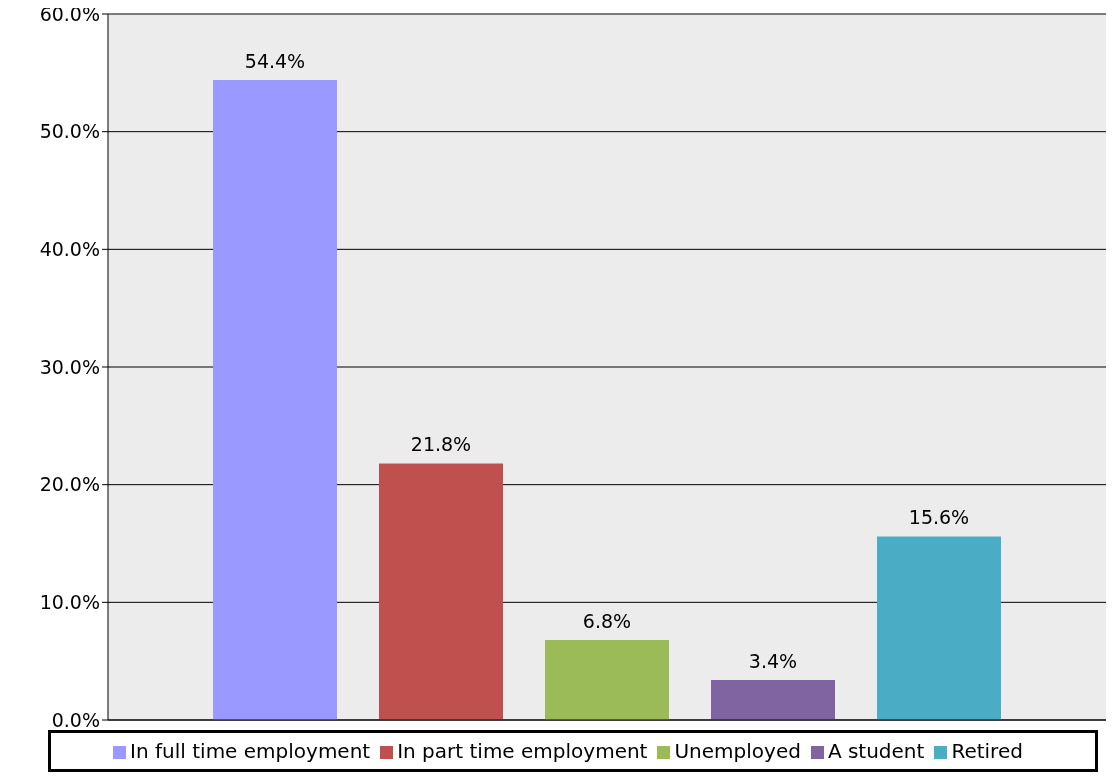 The width and height of the screenshot is (1112, 776). Describe the element at coordinates (69, 249) in the screenshot. I see `y-tick-label: 40.0%` at that location.